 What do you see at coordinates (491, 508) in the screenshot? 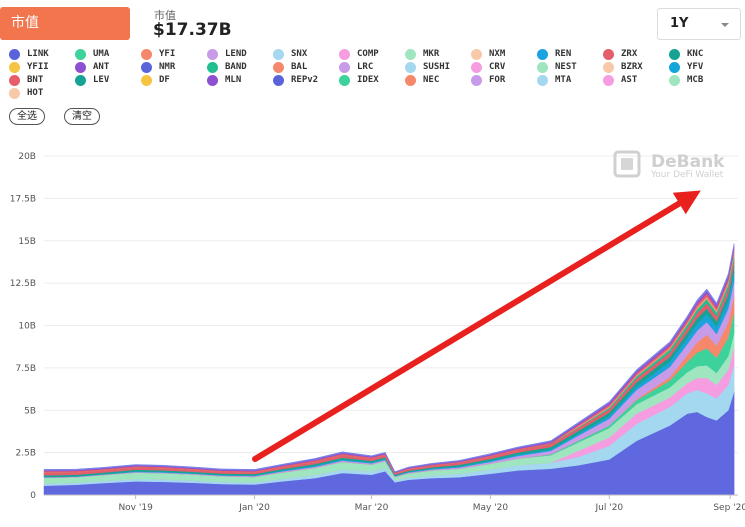
I see `x-tick-label: May '20` at bounding box center [491, 508].